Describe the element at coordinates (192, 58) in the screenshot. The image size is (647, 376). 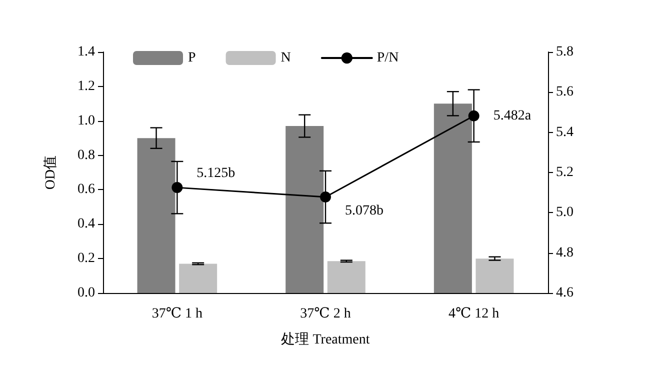
I see `legend-label: P` at that location.